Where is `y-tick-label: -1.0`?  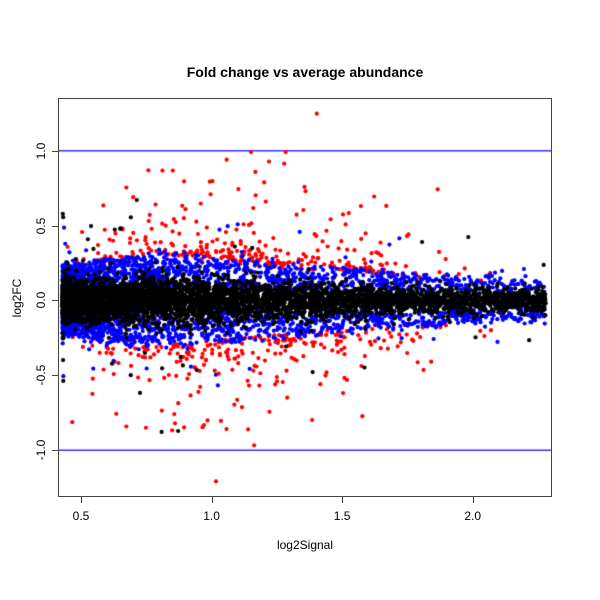 y-tick-label: -1.0 is located at coordinates (41, 450).